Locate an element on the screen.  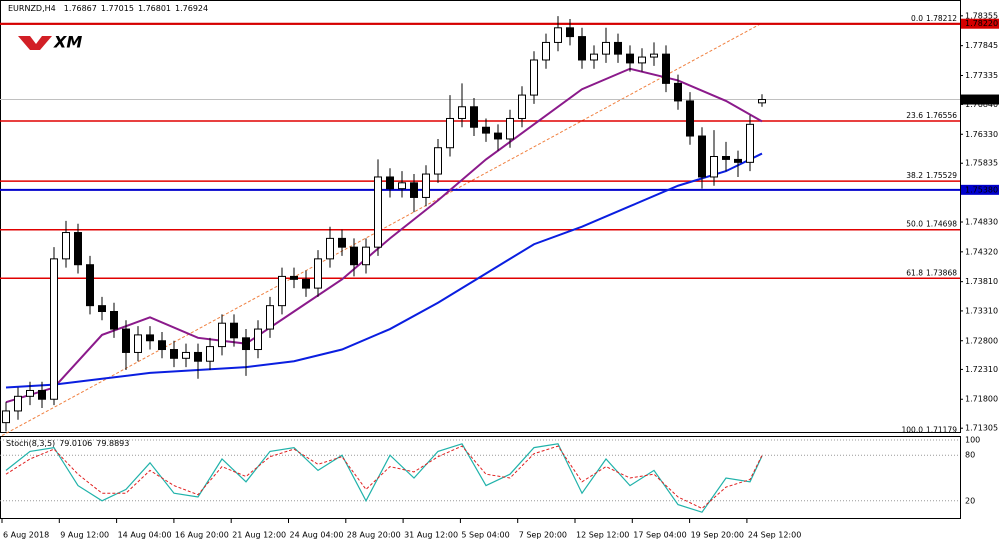
fibo-level-price: 1.76556 is located at coordinates (941, 115).